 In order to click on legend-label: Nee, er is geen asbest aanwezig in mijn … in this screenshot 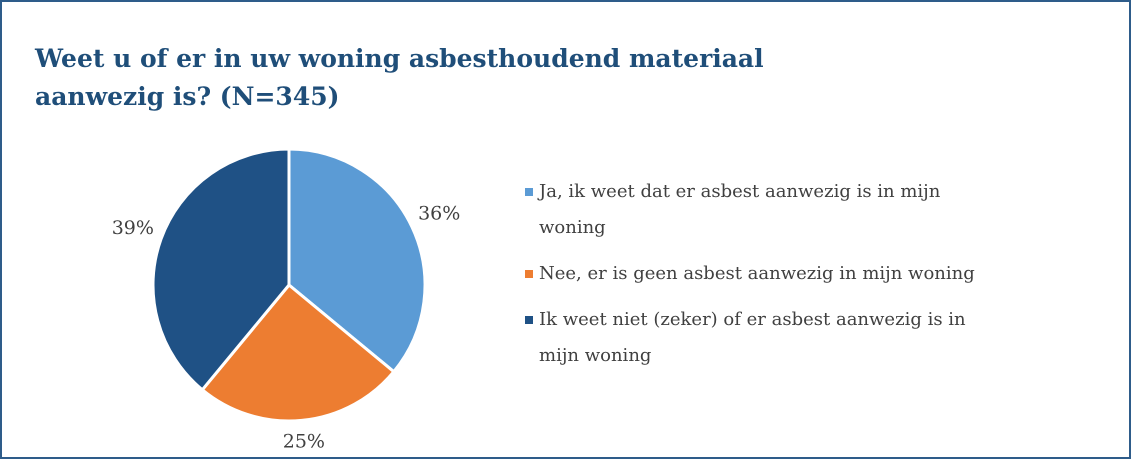, I will do `click(757, 273)`.